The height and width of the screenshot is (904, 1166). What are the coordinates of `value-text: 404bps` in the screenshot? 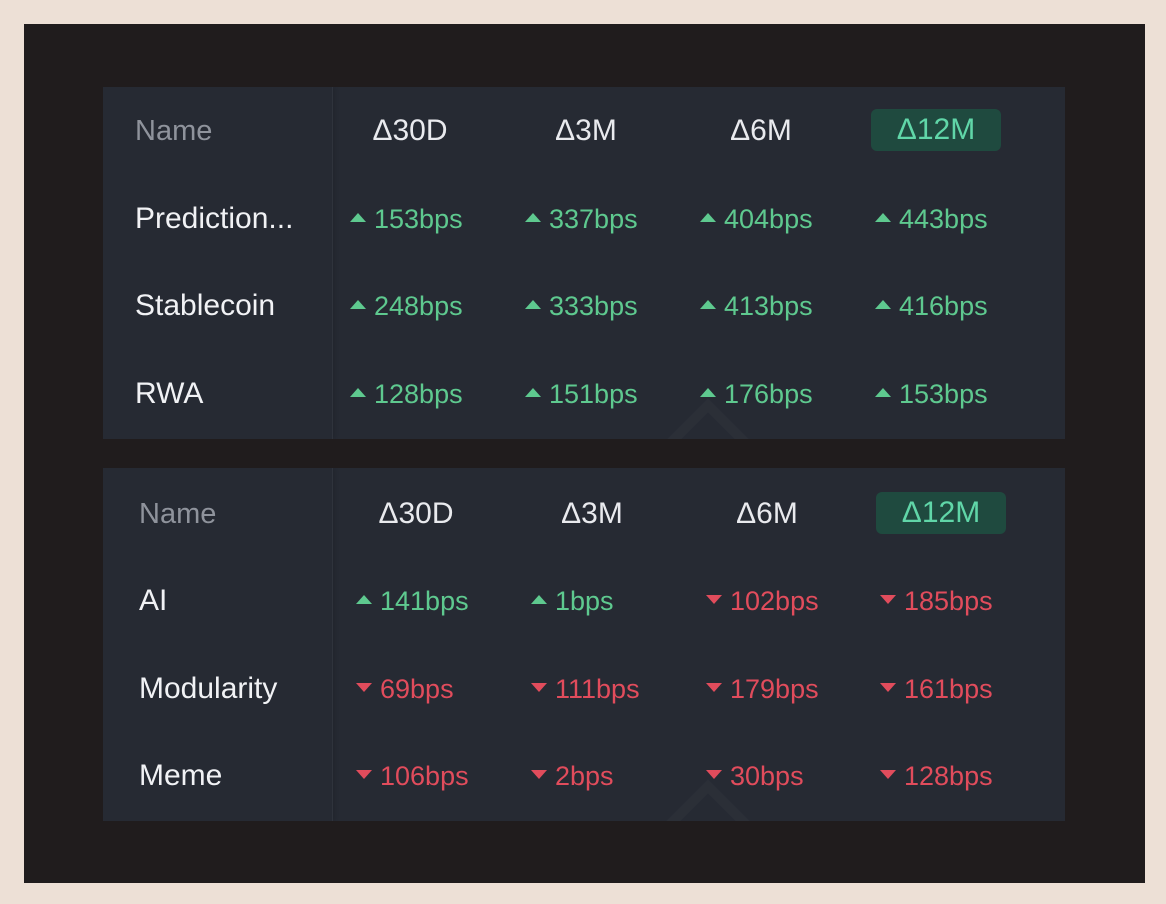 It's located at (768, 219).